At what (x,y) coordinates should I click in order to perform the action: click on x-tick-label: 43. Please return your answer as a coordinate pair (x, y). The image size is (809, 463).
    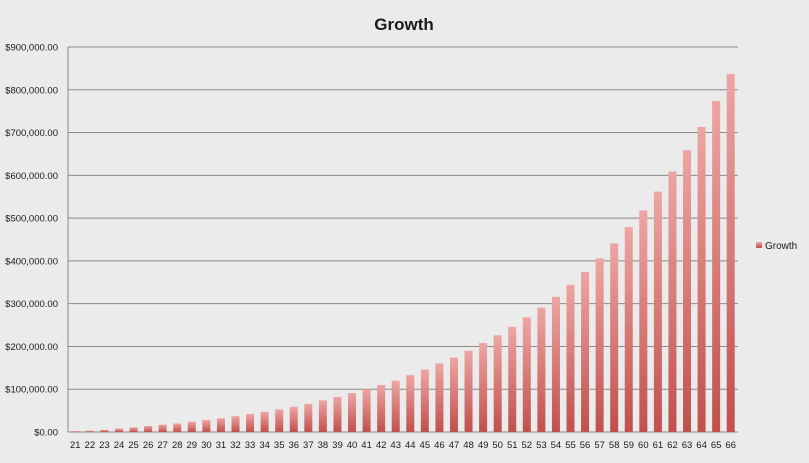
    Looking at the image, I should click on (395, 445).